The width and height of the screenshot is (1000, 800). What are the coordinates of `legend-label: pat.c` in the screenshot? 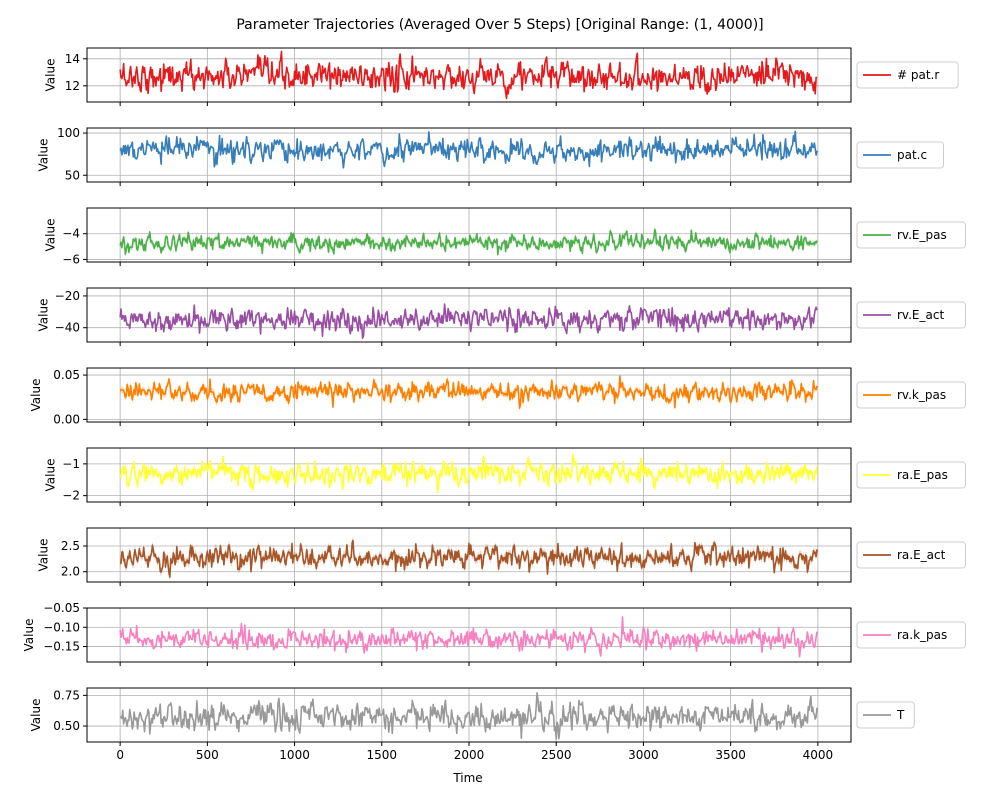 It's located at (912, 155).